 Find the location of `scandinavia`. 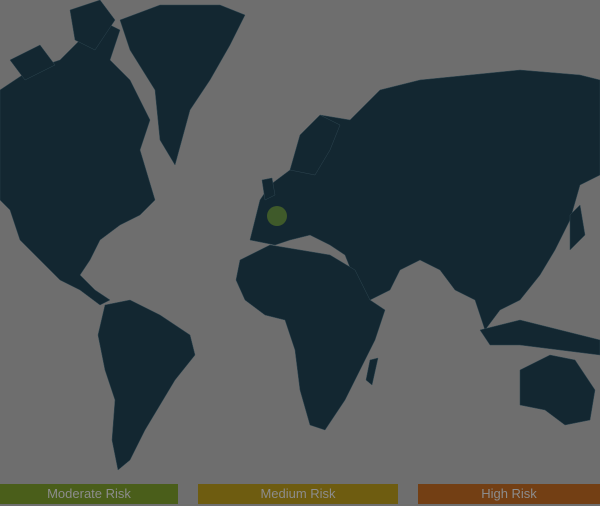

scandinavia is located at coordinates (315, 145).